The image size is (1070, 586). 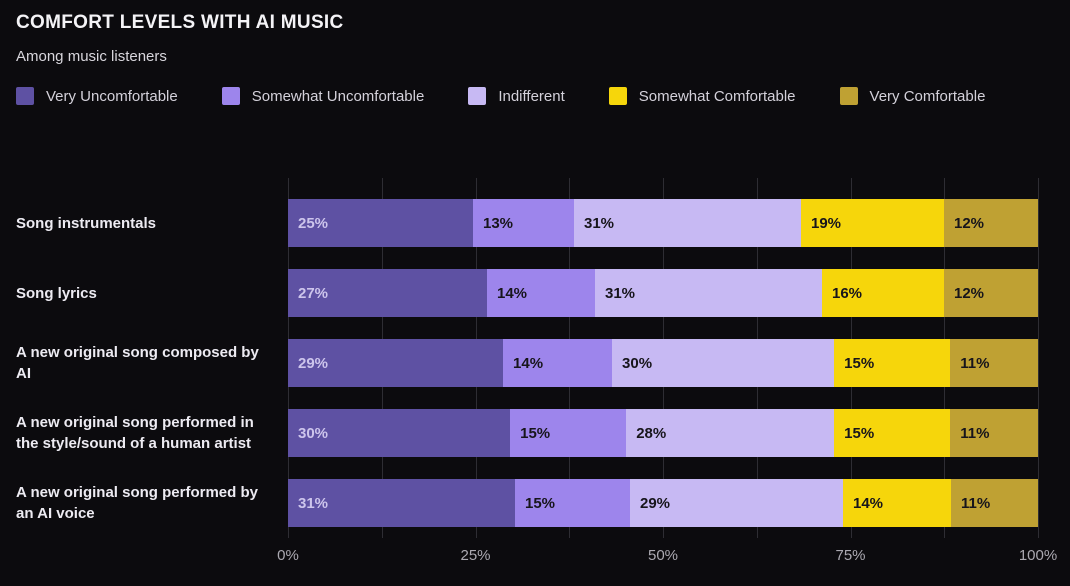 I want to click on legend-item: Somewhat Uncomfortable, so click(x=323, y=96).